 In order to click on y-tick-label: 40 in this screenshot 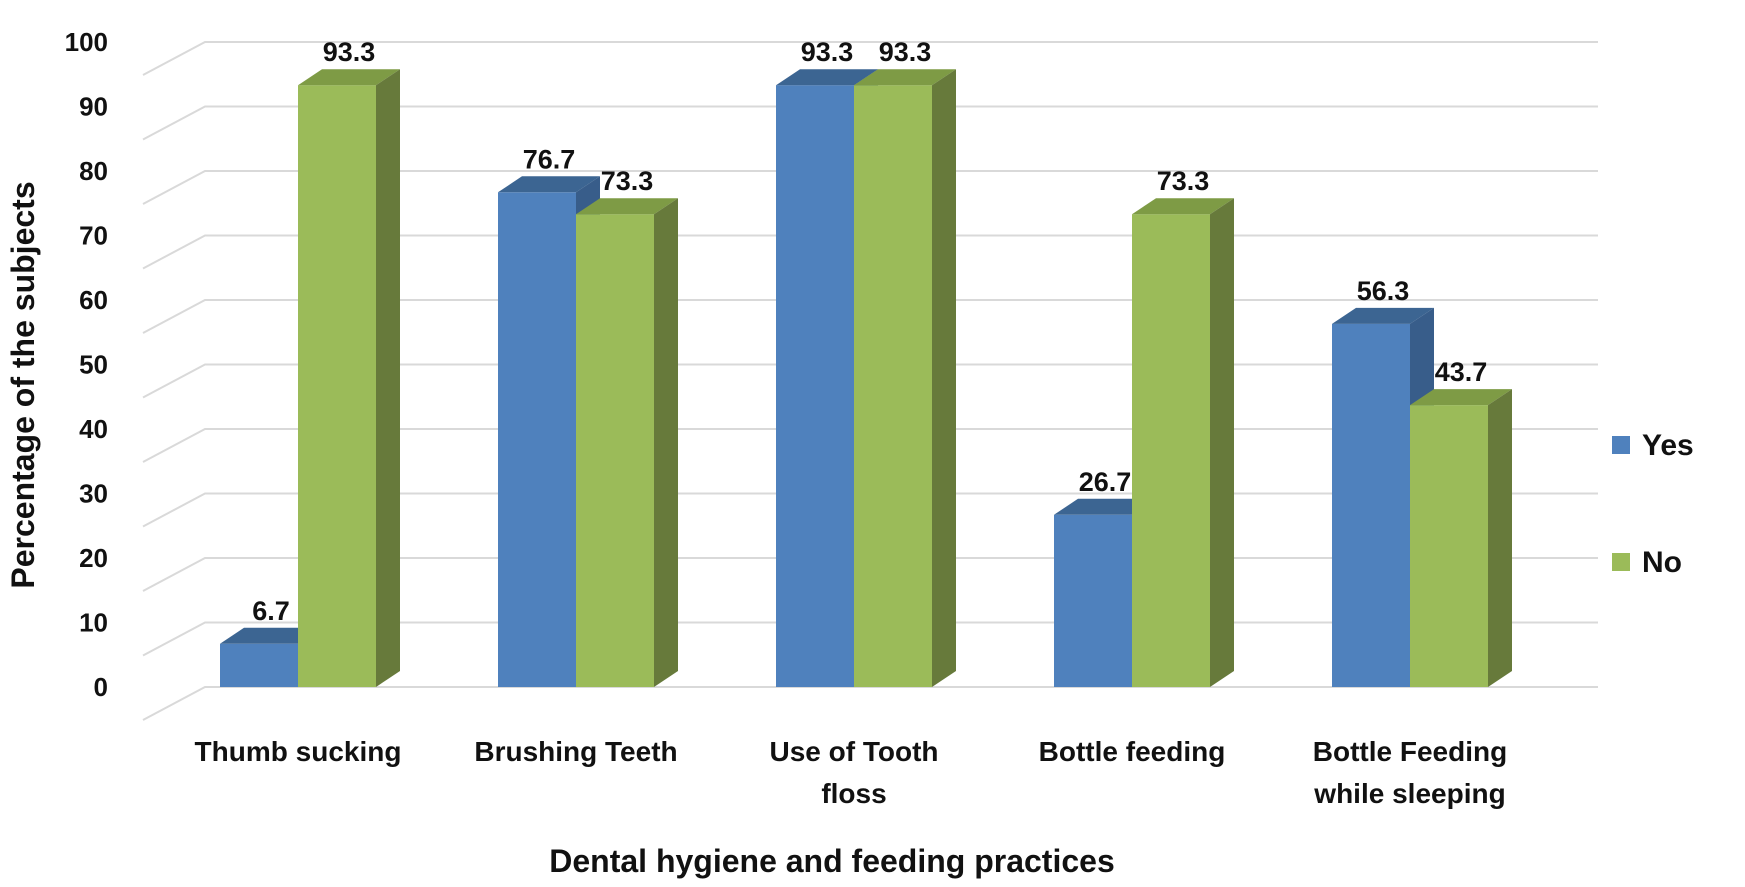, I will do `click(93, 429)`.